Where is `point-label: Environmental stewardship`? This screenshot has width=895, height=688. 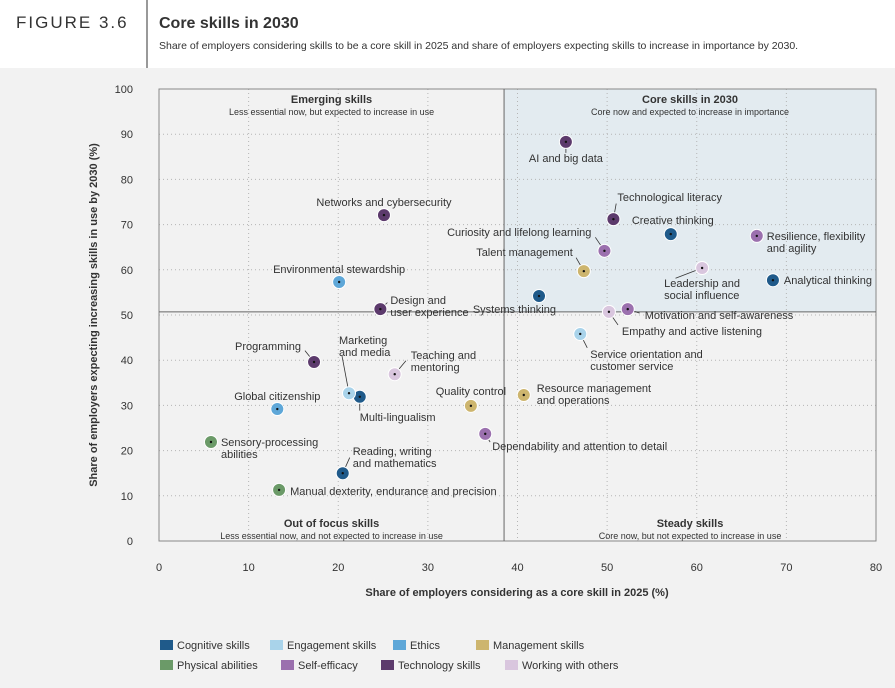 point-label: Environmental stewardship is located at coordinates (339, 270).